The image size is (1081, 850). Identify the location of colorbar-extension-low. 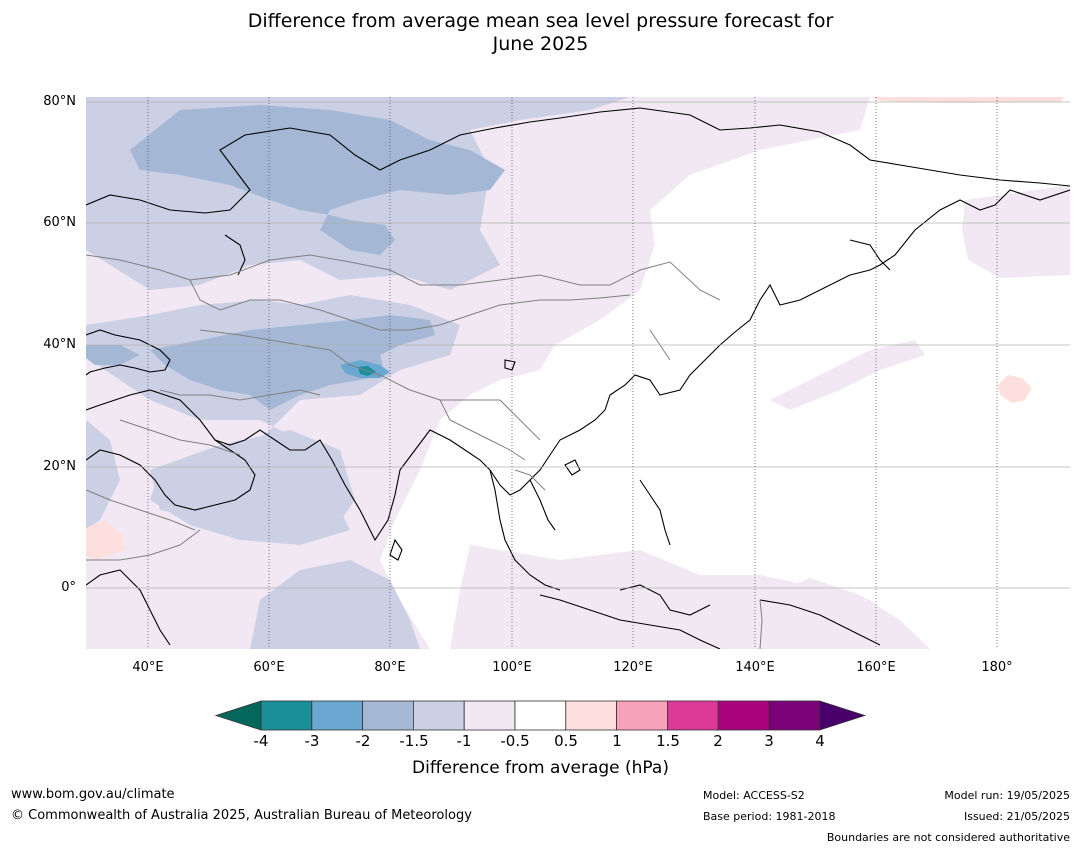
(238, 715).